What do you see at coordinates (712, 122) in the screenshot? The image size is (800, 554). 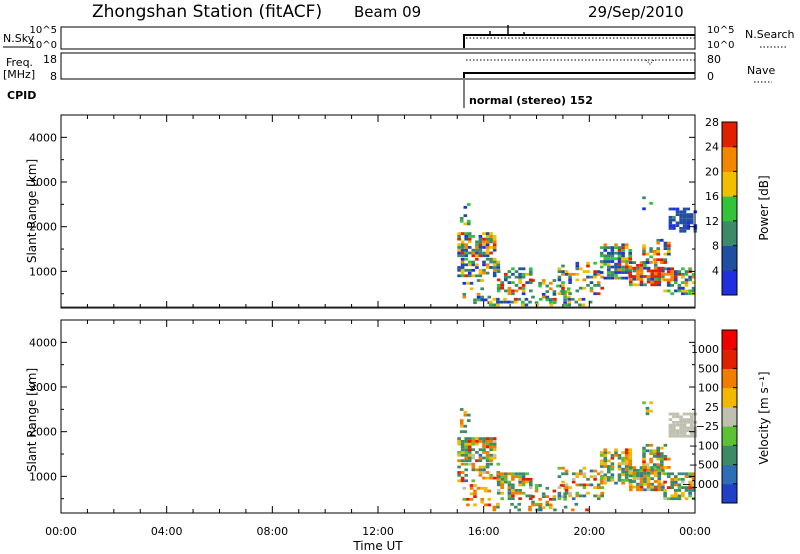 I see `power-colorbar-tick-label: 28` at bounding box center [712, 122].